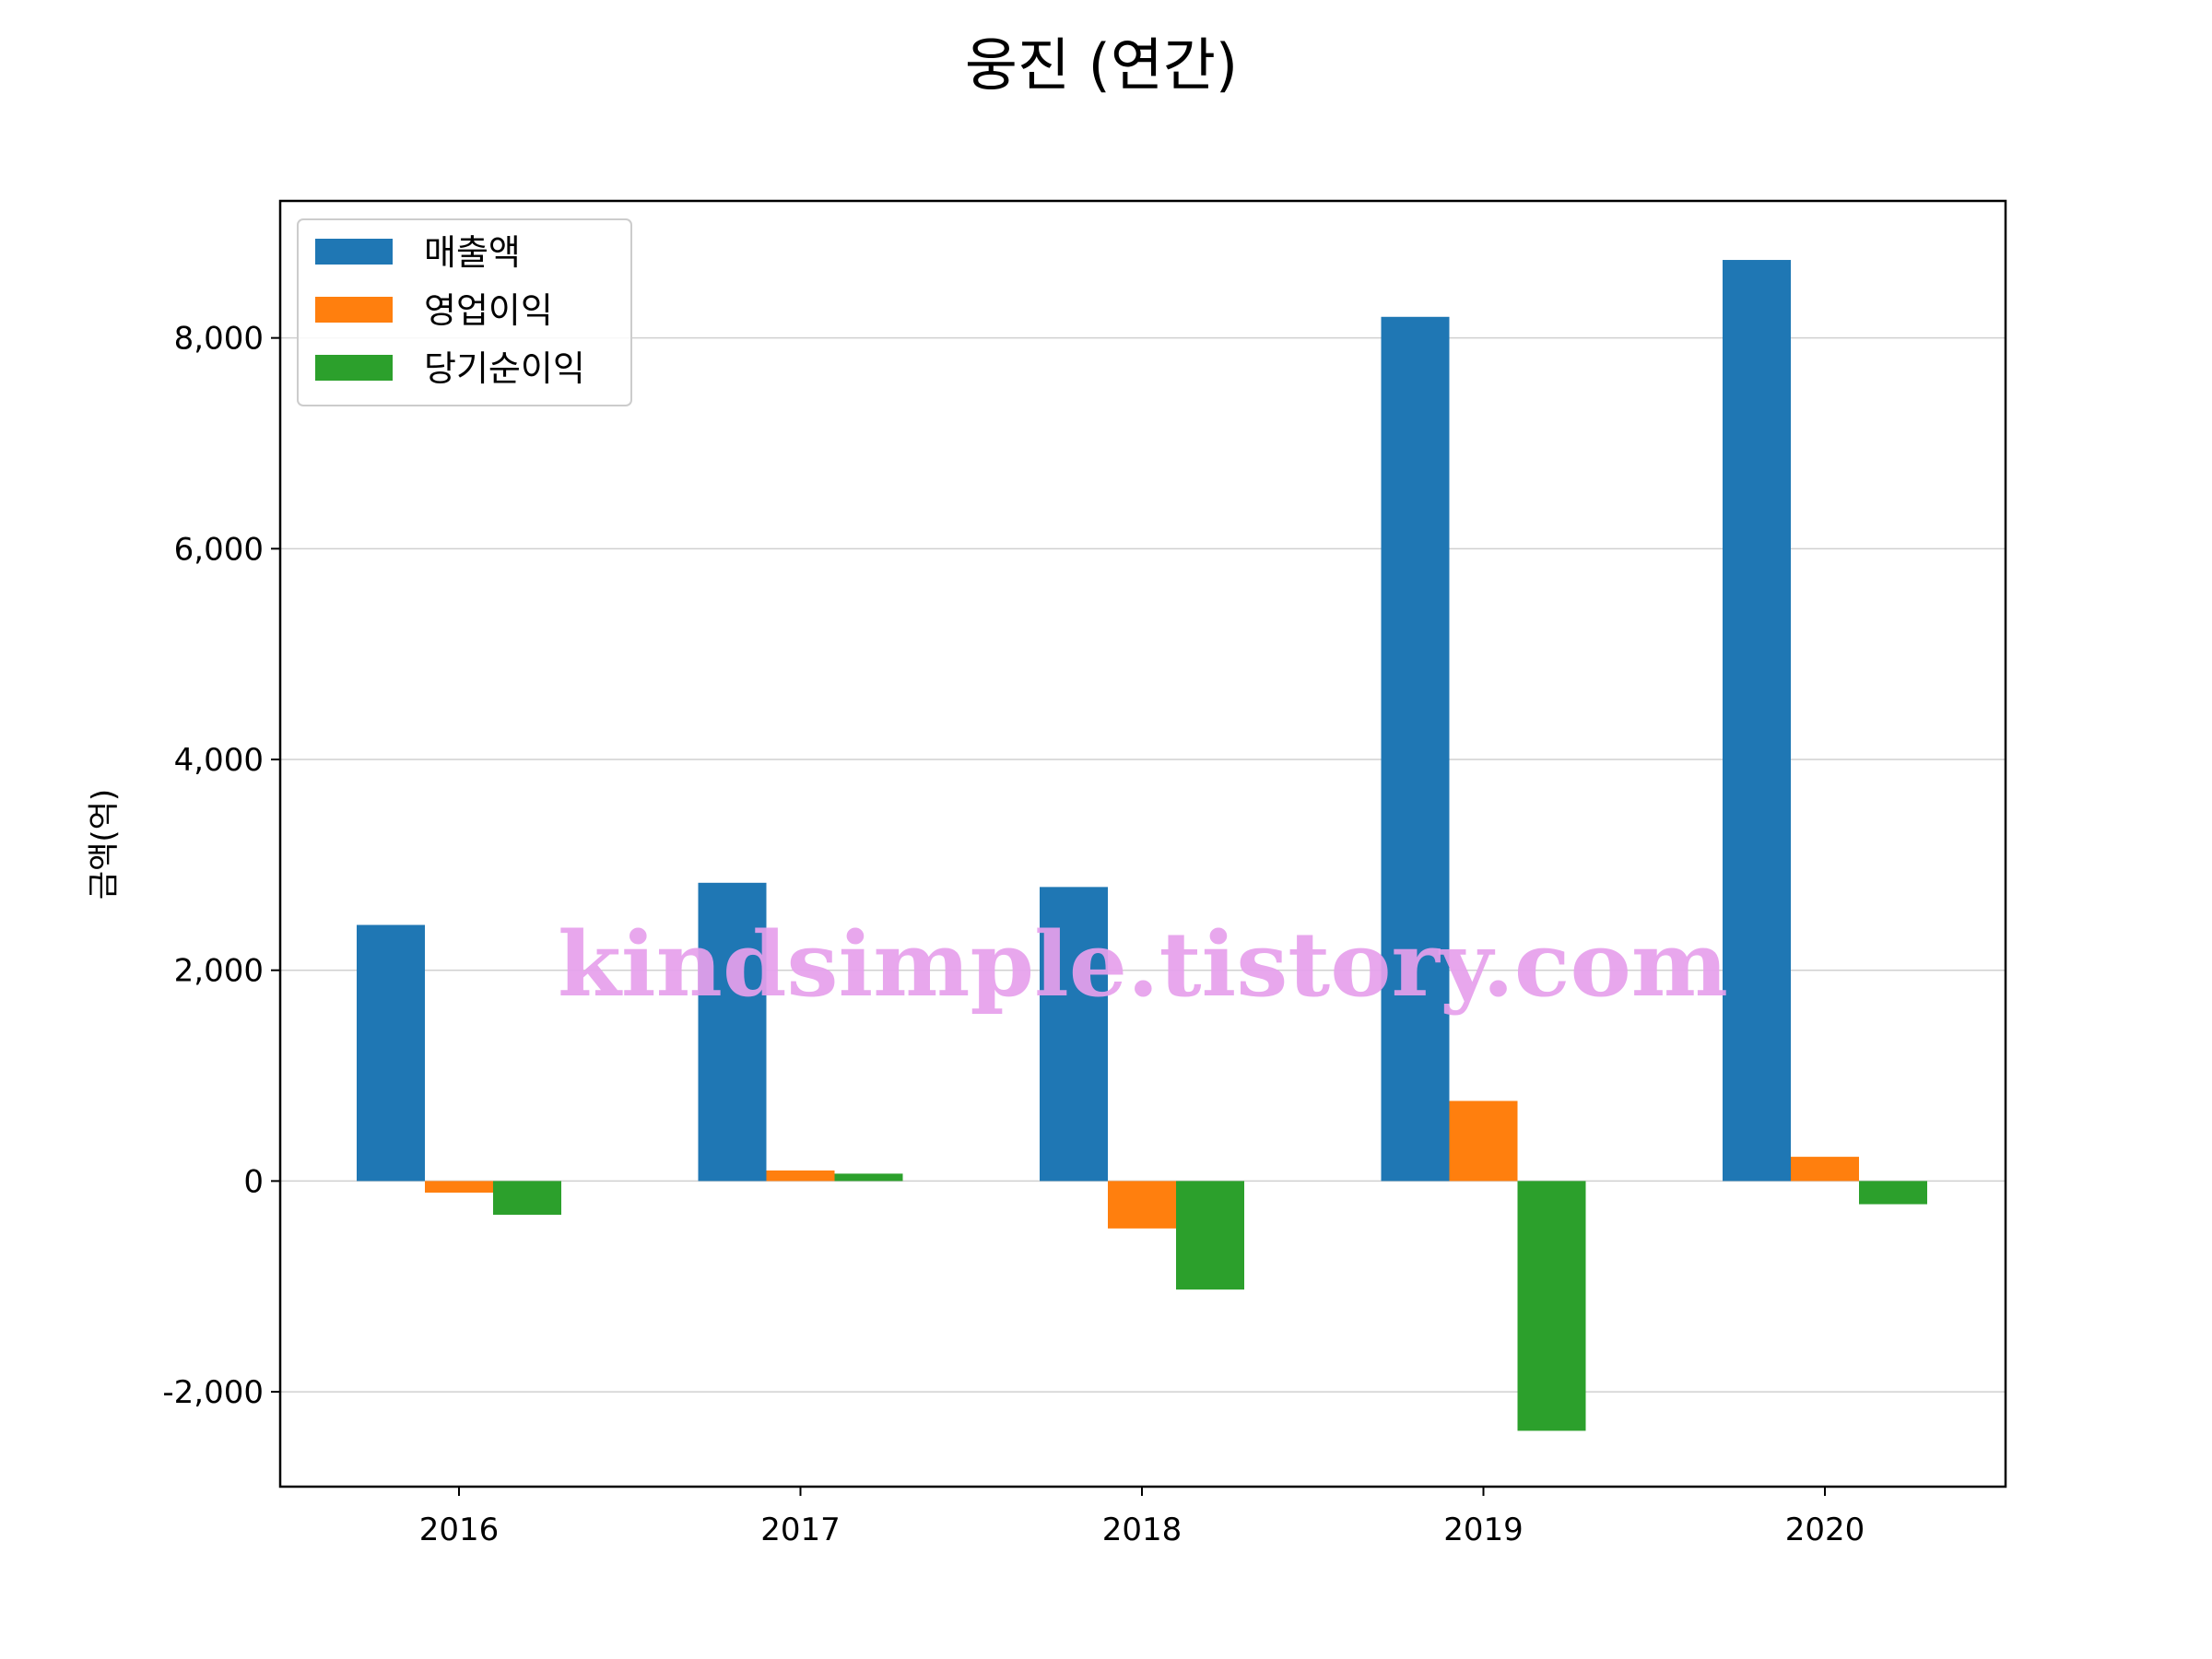  I want to click on y-axis: -2,000 0 2,000 4,000 6,000 8,000, so click(221, 866).